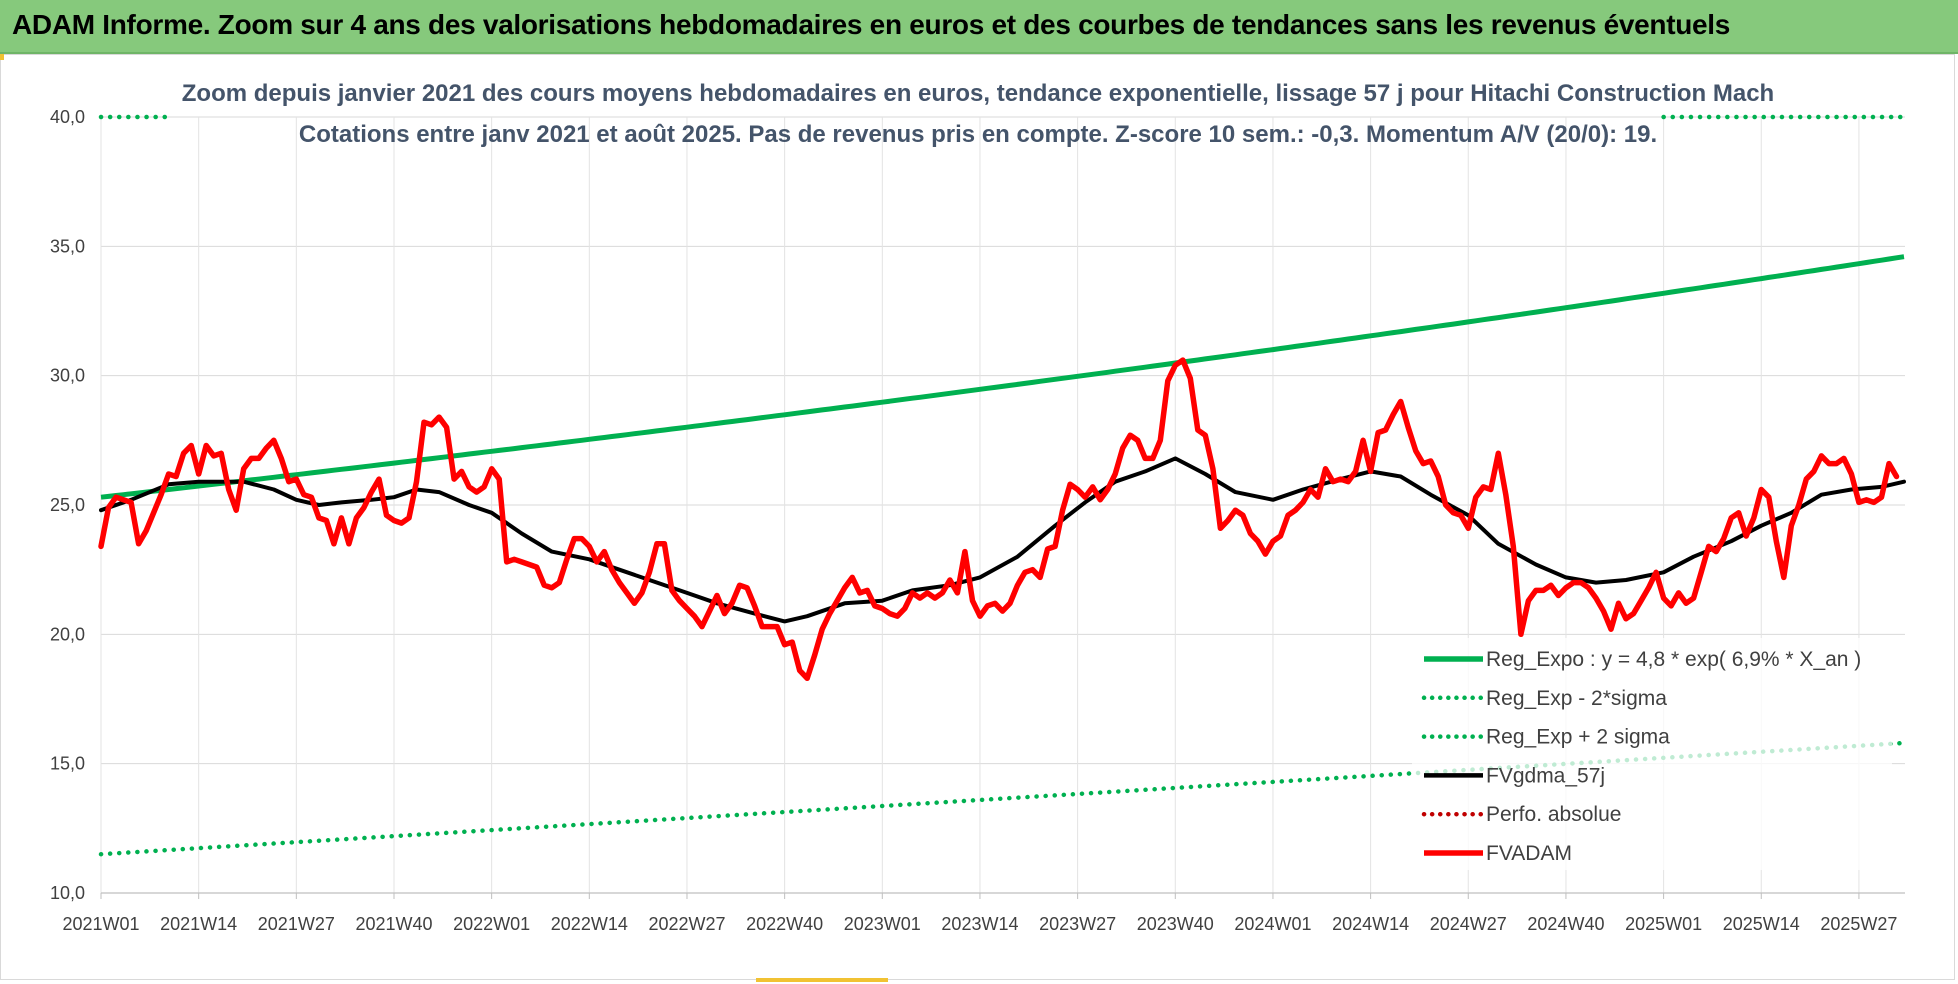 Image resolution: width=1958 pixels, height=984 pixels. Describe the element at coordinates (1761, 924) in the screenshot. I see `x-tick-label: 2025W14` at that location.